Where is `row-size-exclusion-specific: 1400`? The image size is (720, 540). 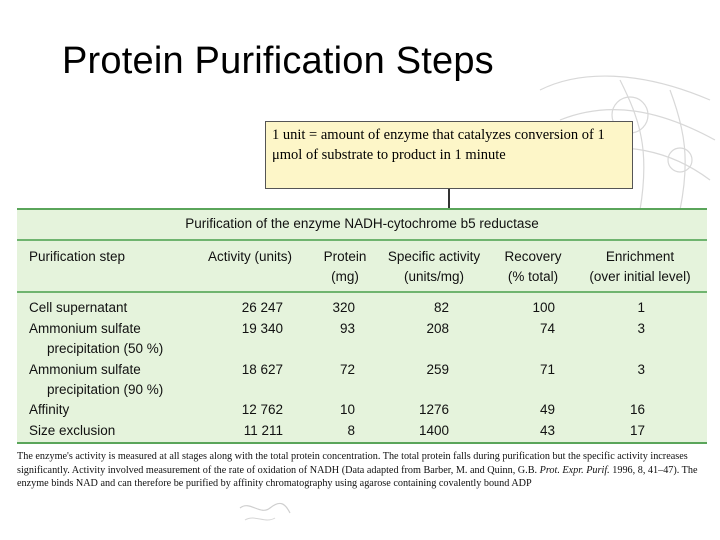 row-size-exclusion-specific: 1400 is located at coordinates (433, 430).